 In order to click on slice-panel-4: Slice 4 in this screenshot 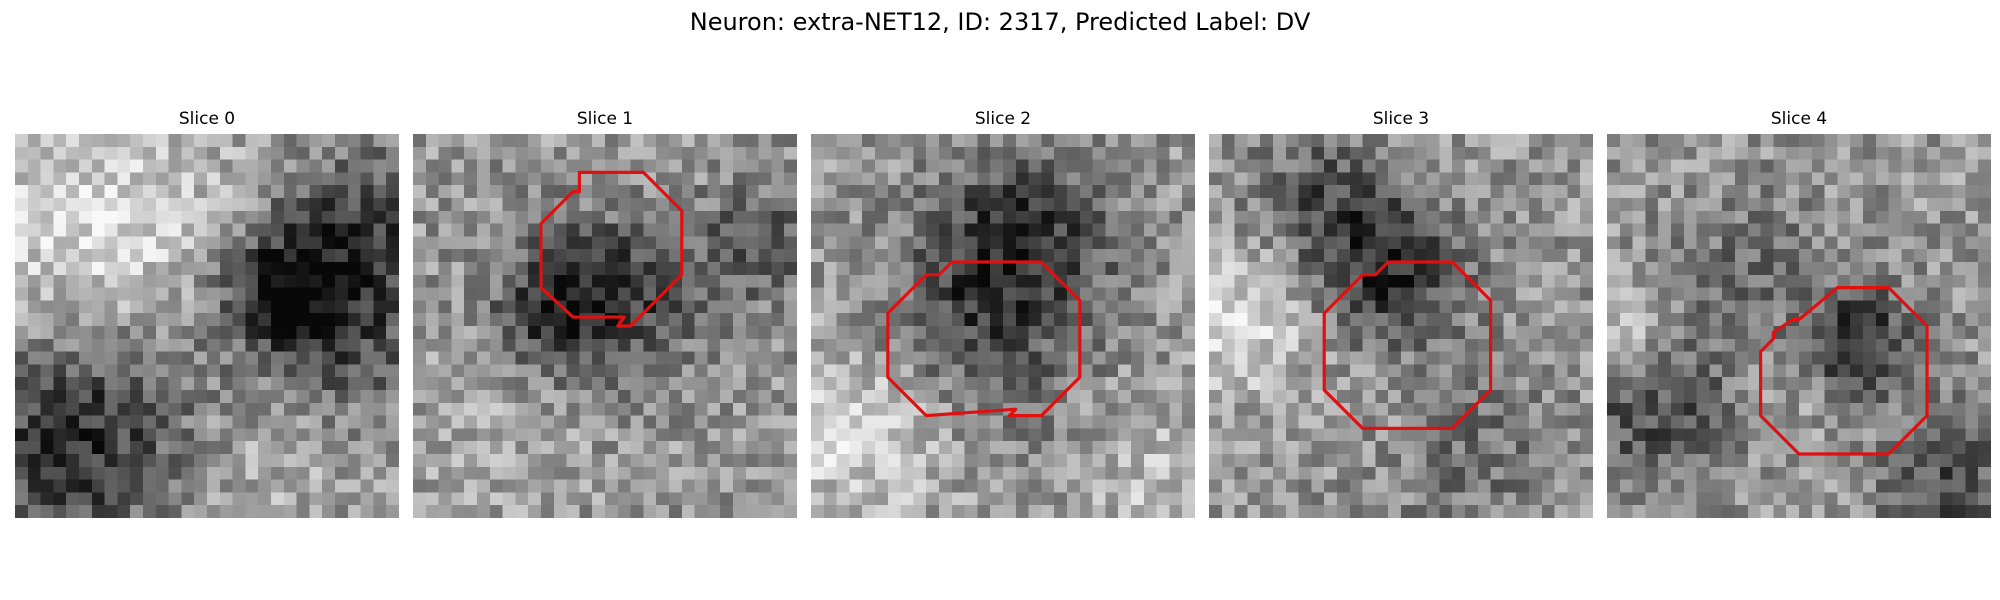, I will do `click(1799, 313)`.